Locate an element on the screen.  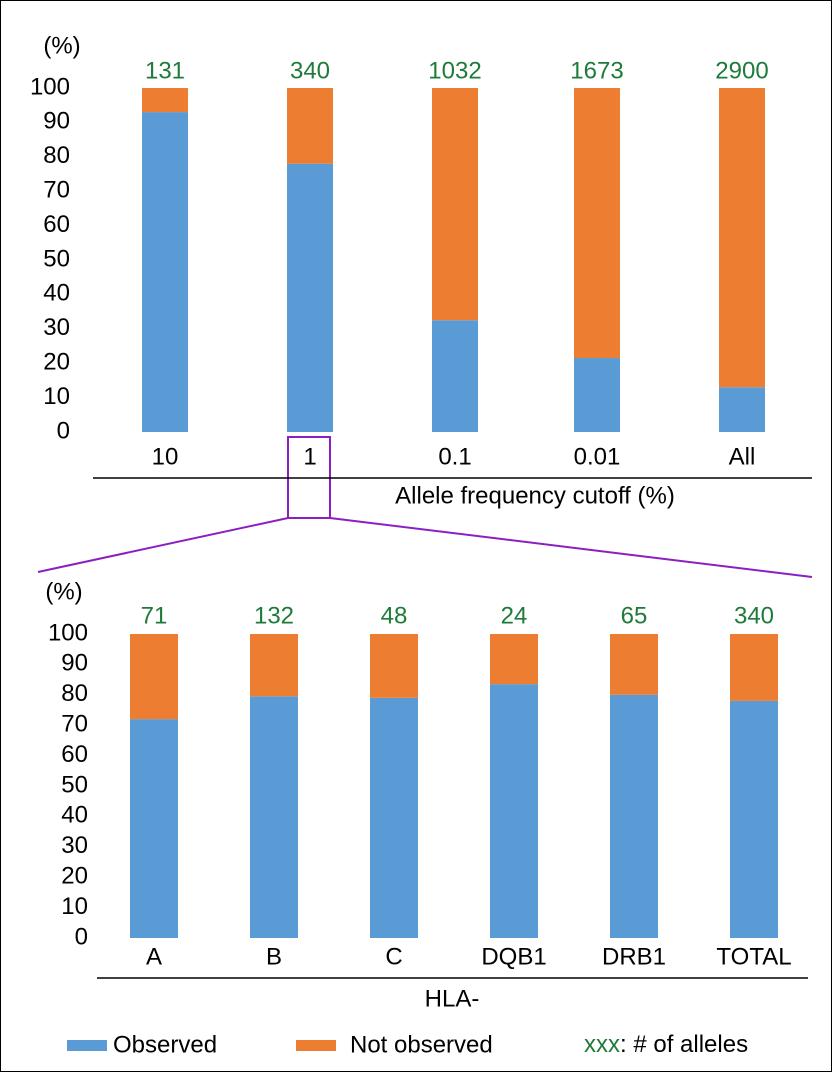
allele-count: 71 is located at coordinates (154, 615).